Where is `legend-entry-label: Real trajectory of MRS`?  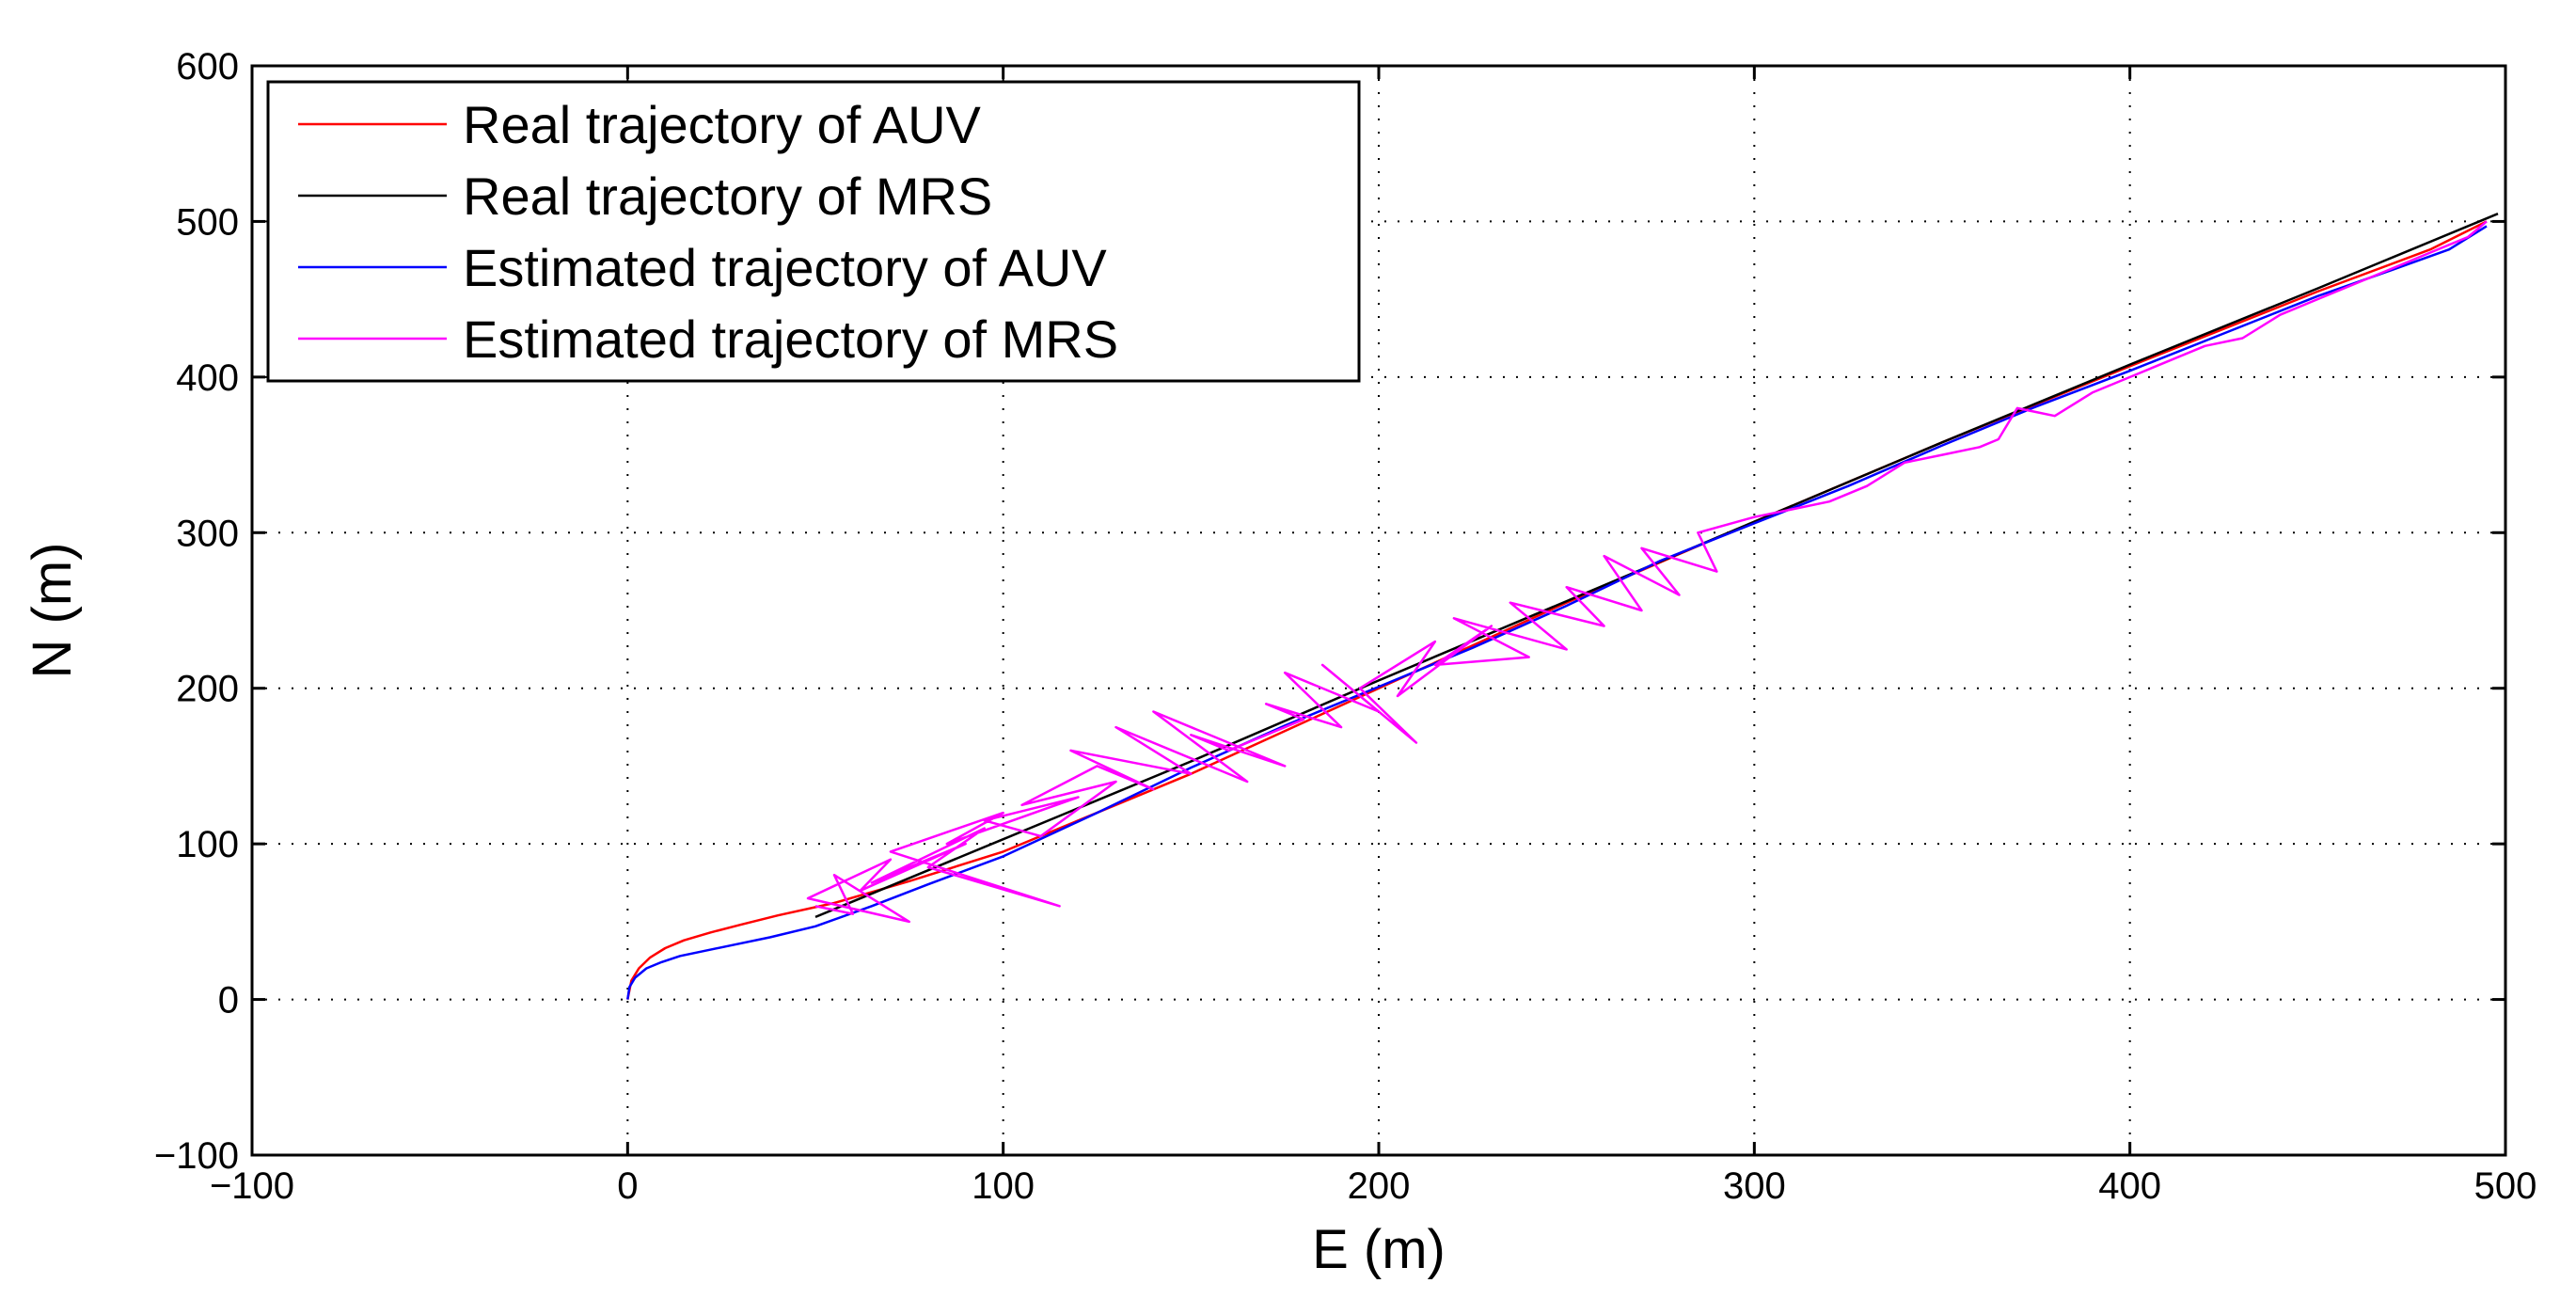 legend-entry-label: Real trajectory of MRS is located at coordinates (727, 196).